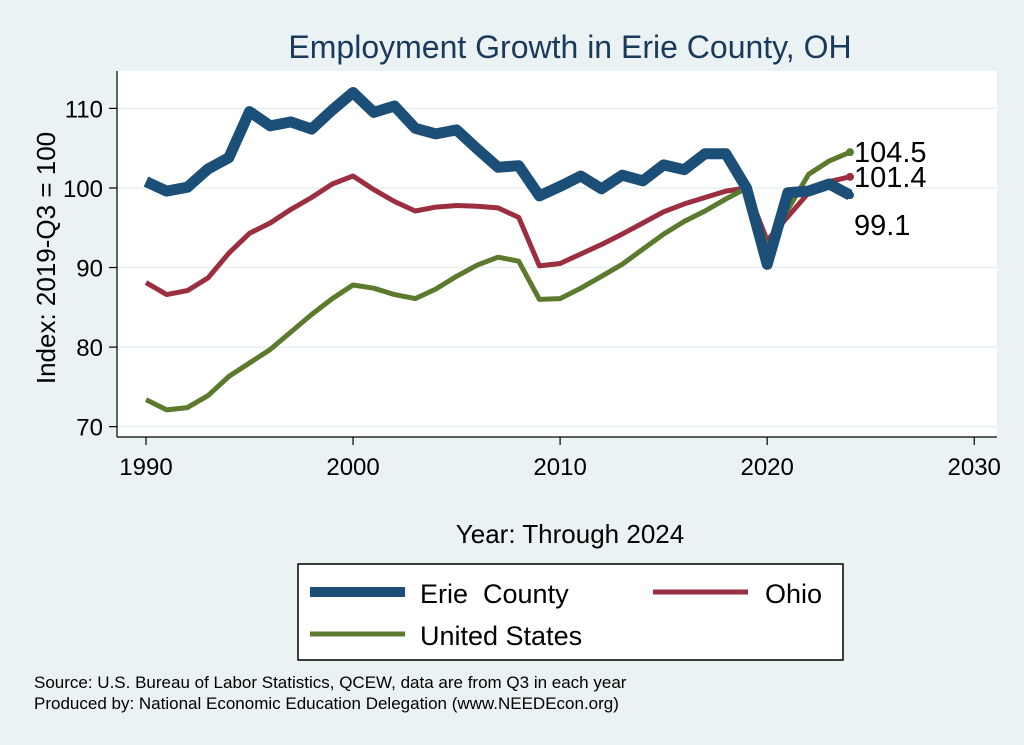 Image resolution: width=1024 pixels, height=745 pixels. I want to click on y-tick-label-110: 110, so click(84, 109).